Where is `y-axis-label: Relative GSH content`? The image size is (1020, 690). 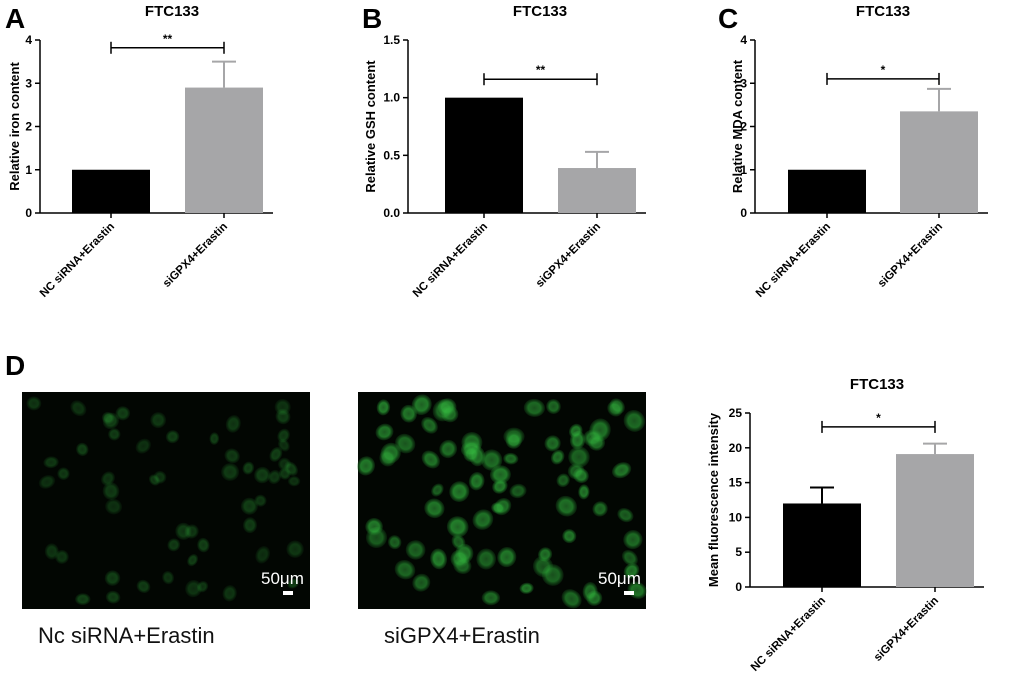 y-axis-label: Relative GSH content is located at coordinates (370, 126).